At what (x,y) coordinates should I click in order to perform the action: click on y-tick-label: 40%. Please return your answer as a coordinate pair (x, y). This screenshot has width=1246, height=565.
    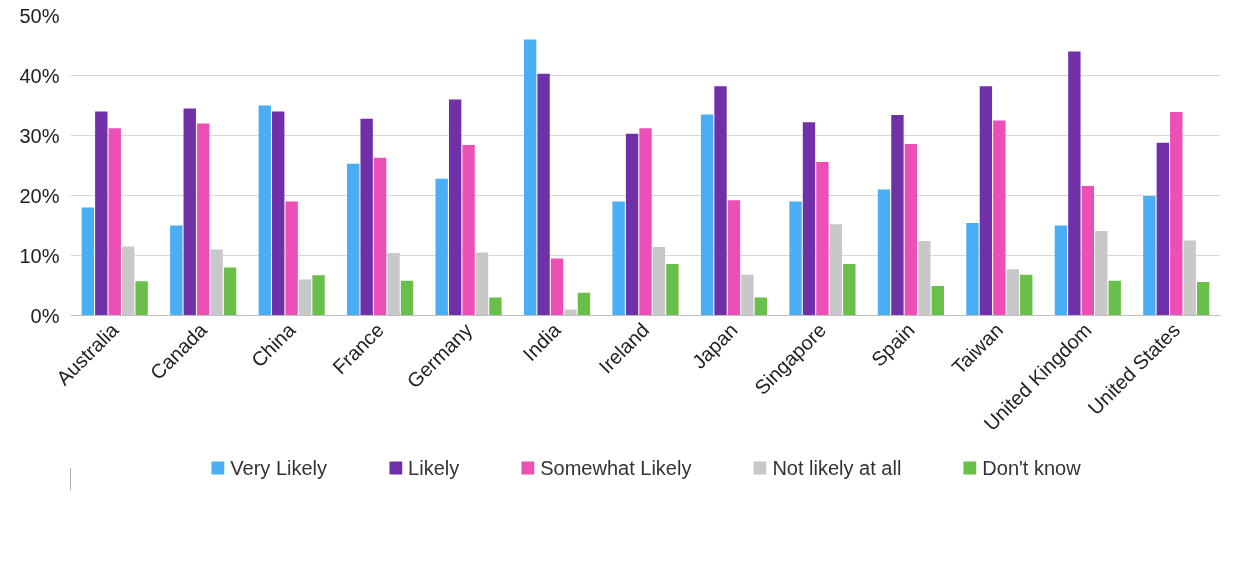
    Looking at the image, I should click on (39, 75).